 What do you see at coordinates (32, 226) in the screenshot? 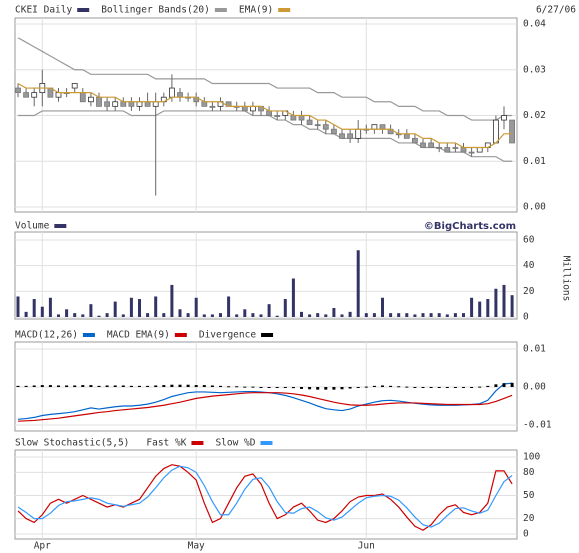
I see `legend-label: Volume` at bounding box center [32, 226].